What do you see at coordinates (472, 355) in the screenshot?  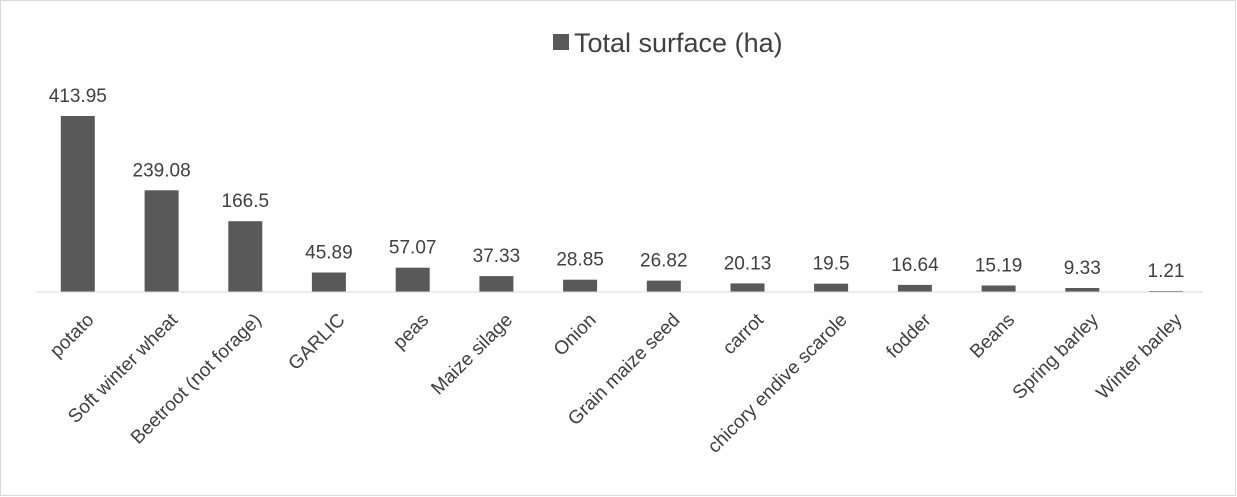 I see `x-tick-label: Maize silage` at bounding box center [472, 355].